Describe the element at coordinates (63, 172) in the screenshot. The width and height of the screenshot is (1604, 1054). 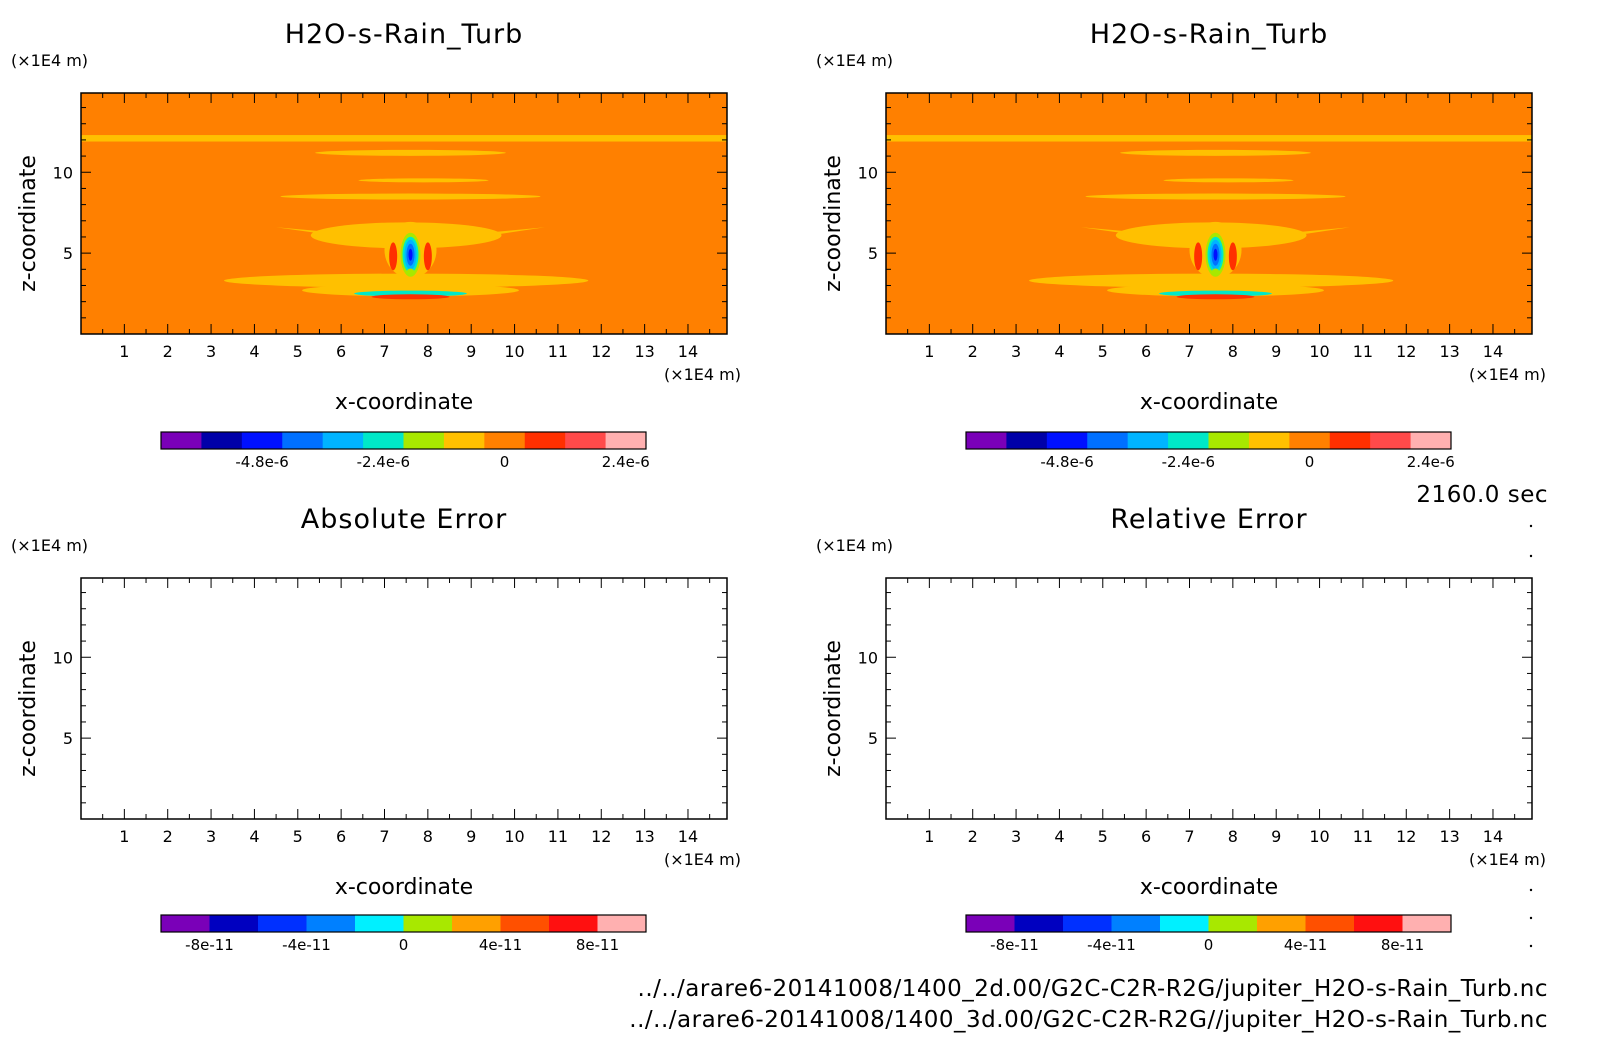
I see `y-tick-label: 10` at that location.